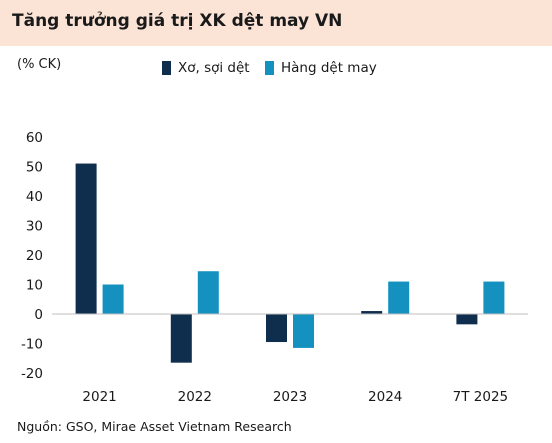  What do you see at coordinates (39, 64) in the screenshot?
I see `y-unit-label: (% CK)` at bounding box center [39, 64].